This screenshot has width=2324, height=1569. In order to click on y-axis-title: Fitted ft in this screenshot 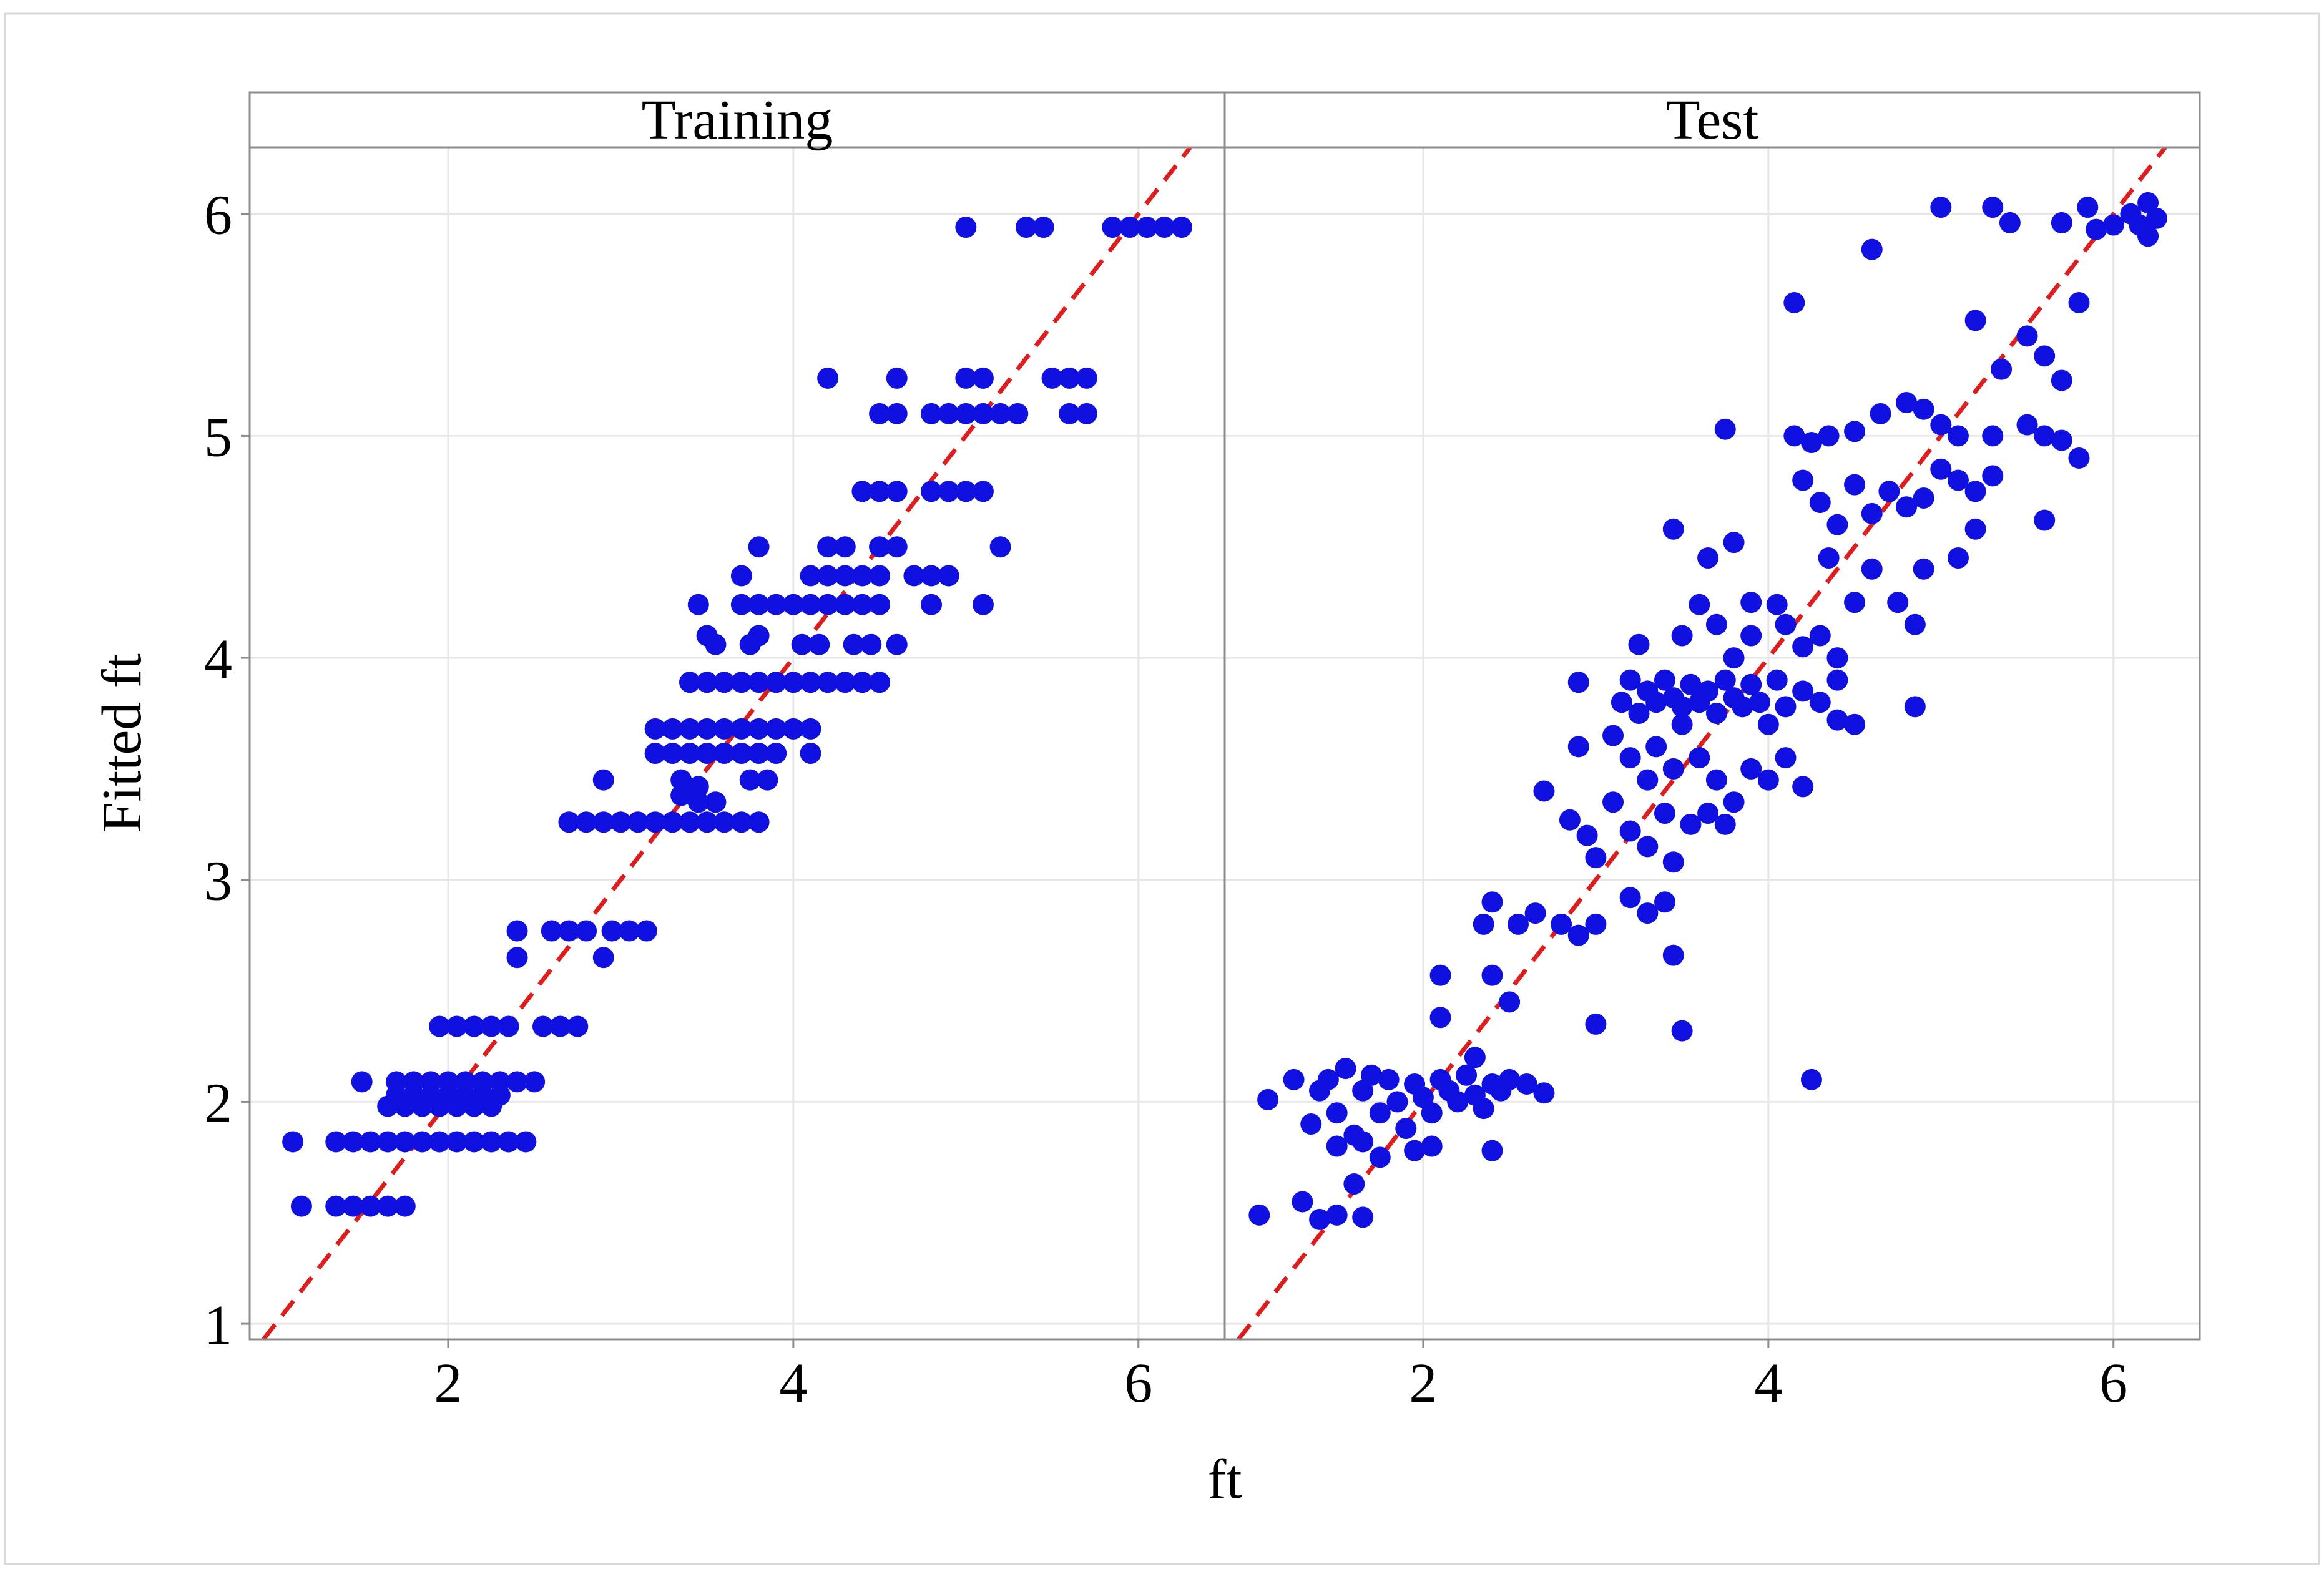, I will do `click(122, 743)`.